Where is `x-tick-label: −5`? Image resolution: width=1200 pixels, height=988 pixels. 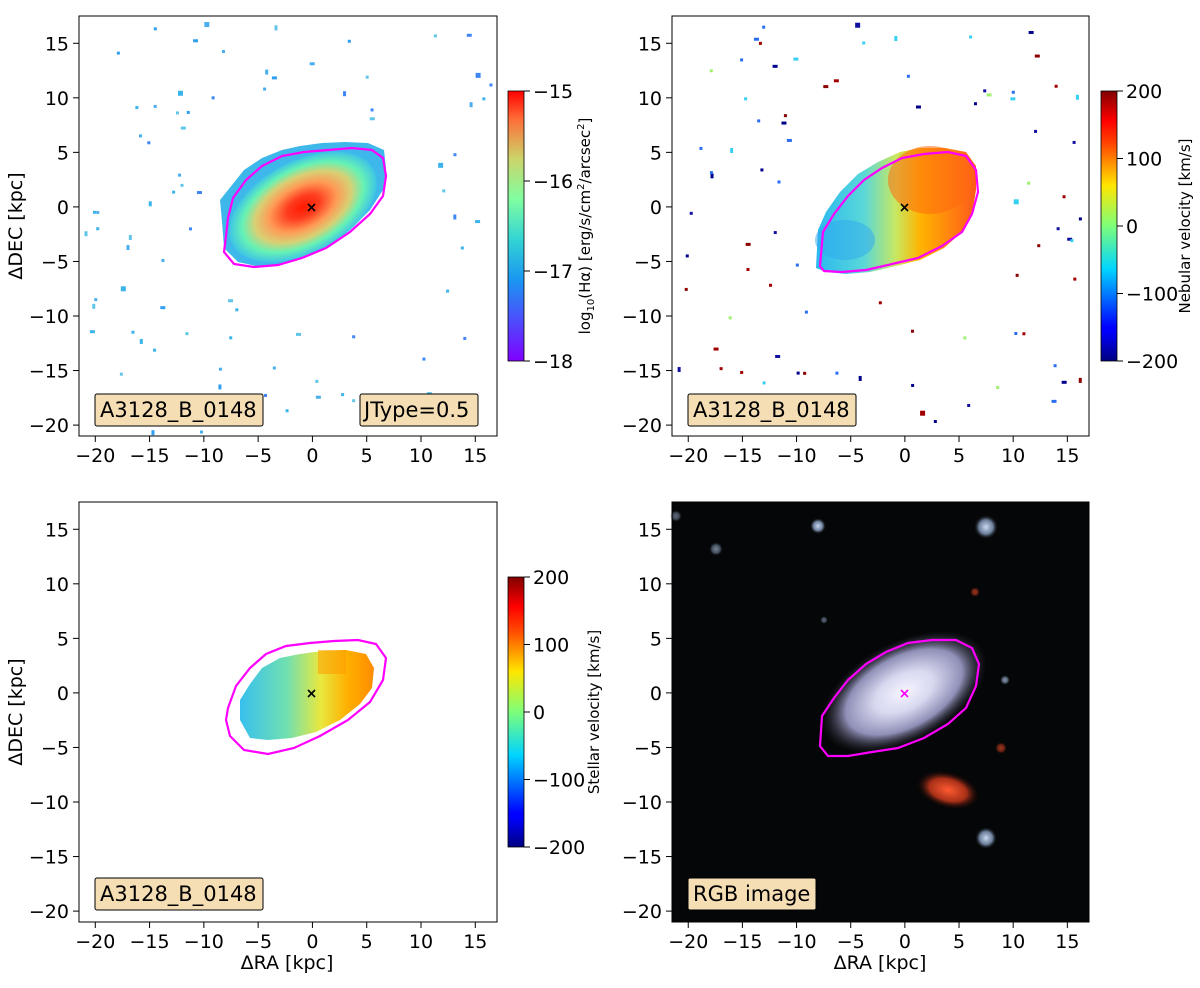 x-tick-label: −5 is located at coordinates (258, 456).